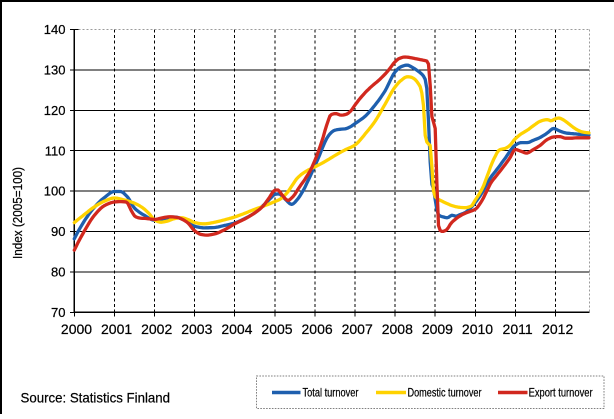  What do you see at coordinates (518, 329) in the screenshot?
I see `svg-text: 2011` at bounding box center [518, 329].